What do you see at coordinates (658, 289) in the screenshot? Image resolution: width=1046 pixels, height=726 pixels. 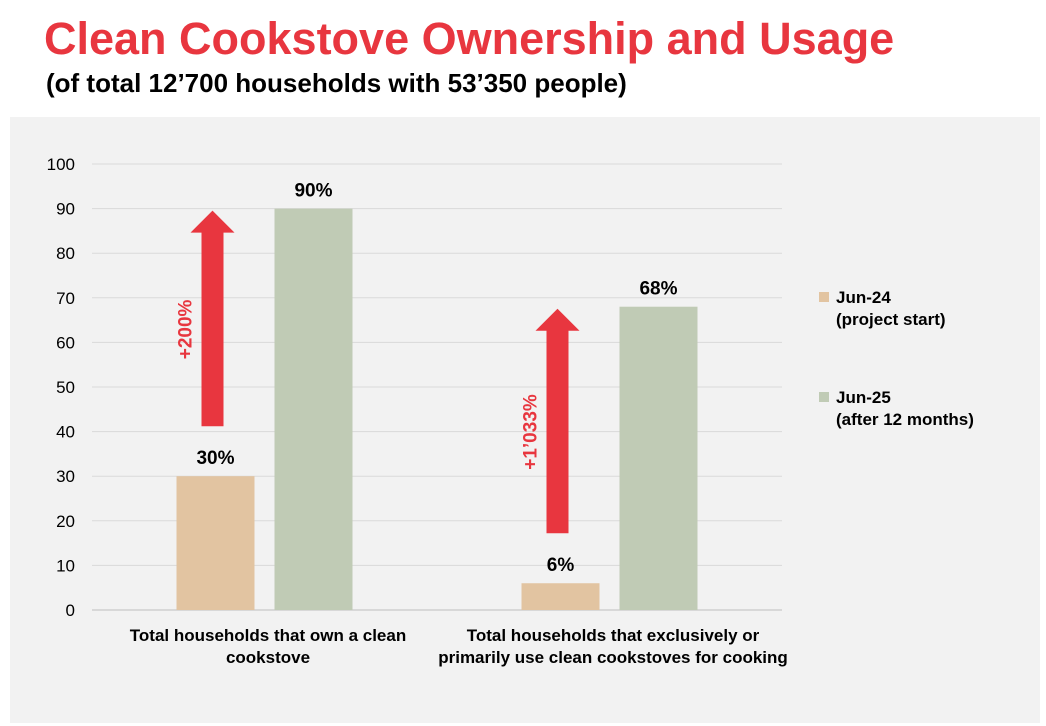 I see `data-label: 68%` at bounding box center [658, 289].